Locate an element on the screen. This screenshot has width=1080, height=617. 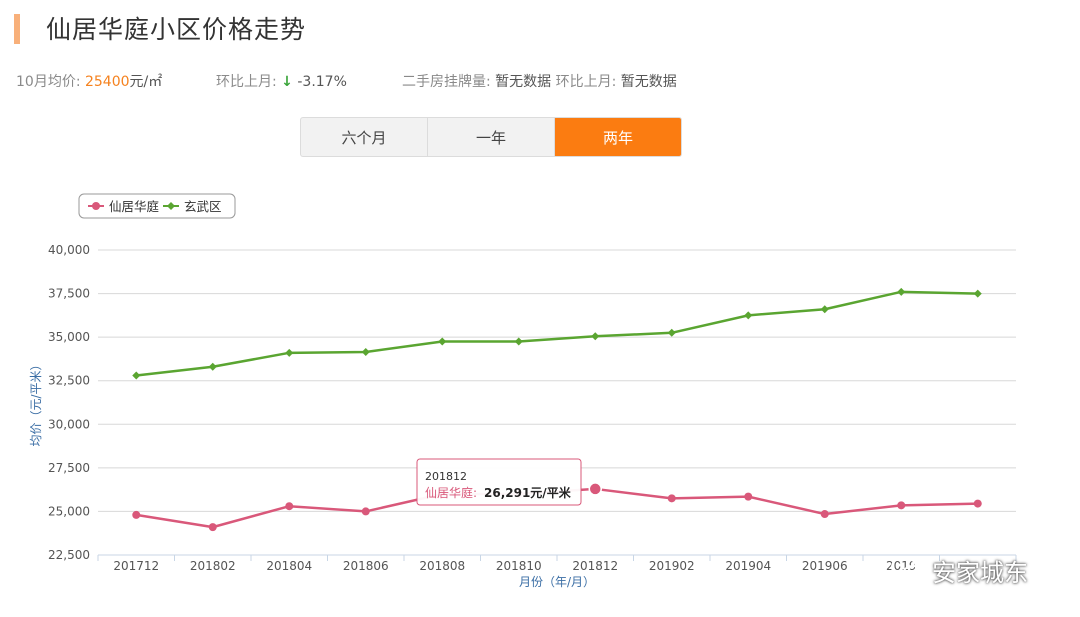
y-tick-label: 32,500 is located at coordinates (69, 381).